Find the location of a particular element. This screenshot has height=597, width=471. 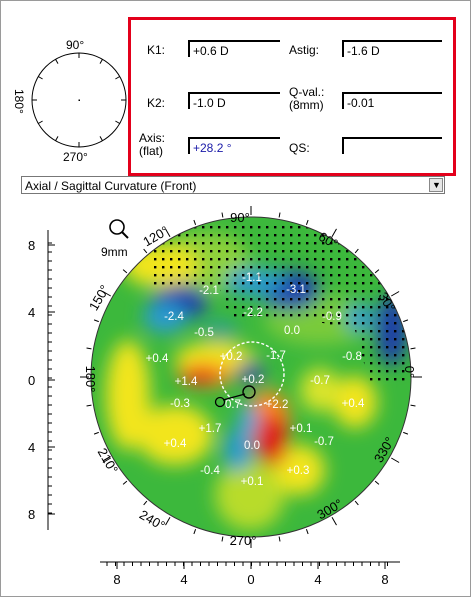

curvature-value-label: -2.1 is located at coordinates (209, 291).